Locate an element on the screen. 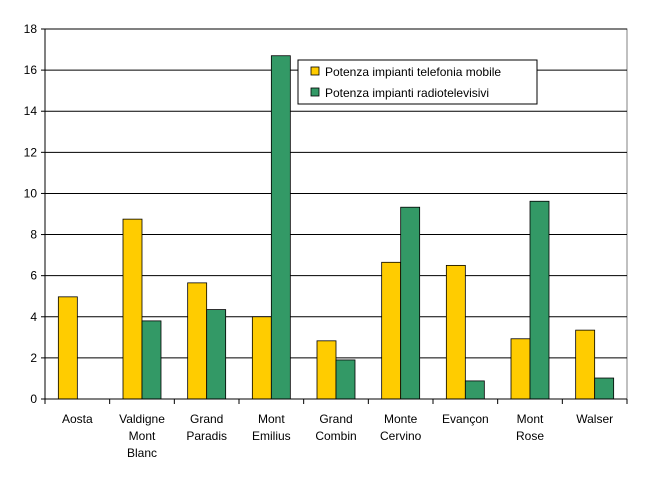  y-tick-label: 8 is located at coordinates (33, 235).